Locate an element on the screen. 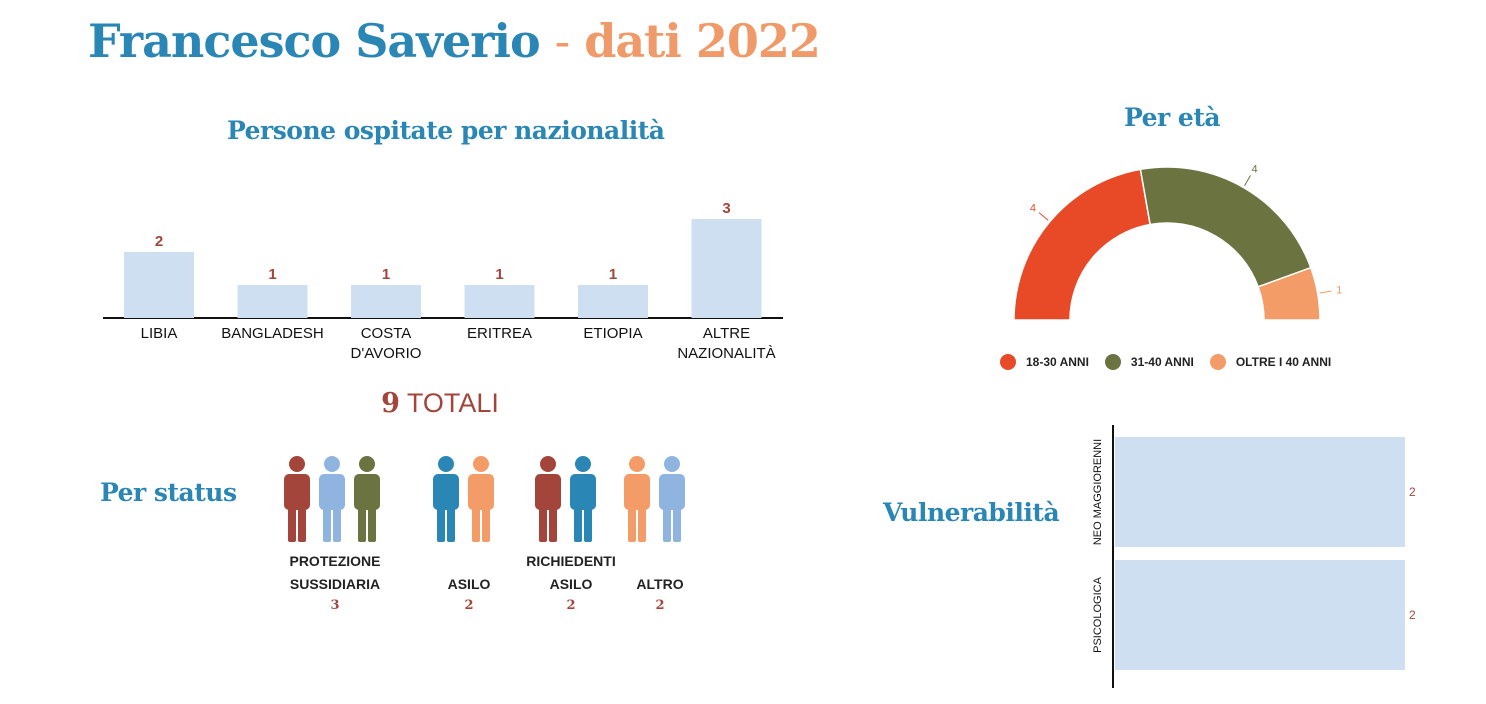  status-label-line1: PROTEZIONE is located at coordinates (335, 561).